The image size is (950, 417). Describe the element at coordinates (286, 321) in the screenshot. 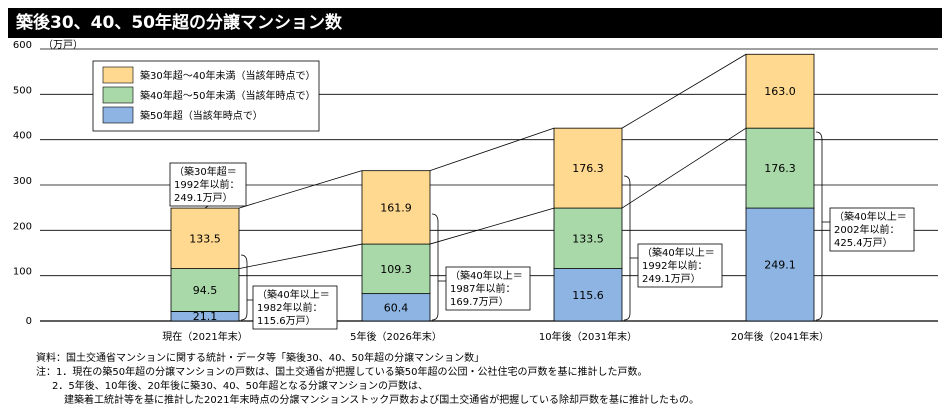

I see `callout-text: 115.6万戸）` at that location.